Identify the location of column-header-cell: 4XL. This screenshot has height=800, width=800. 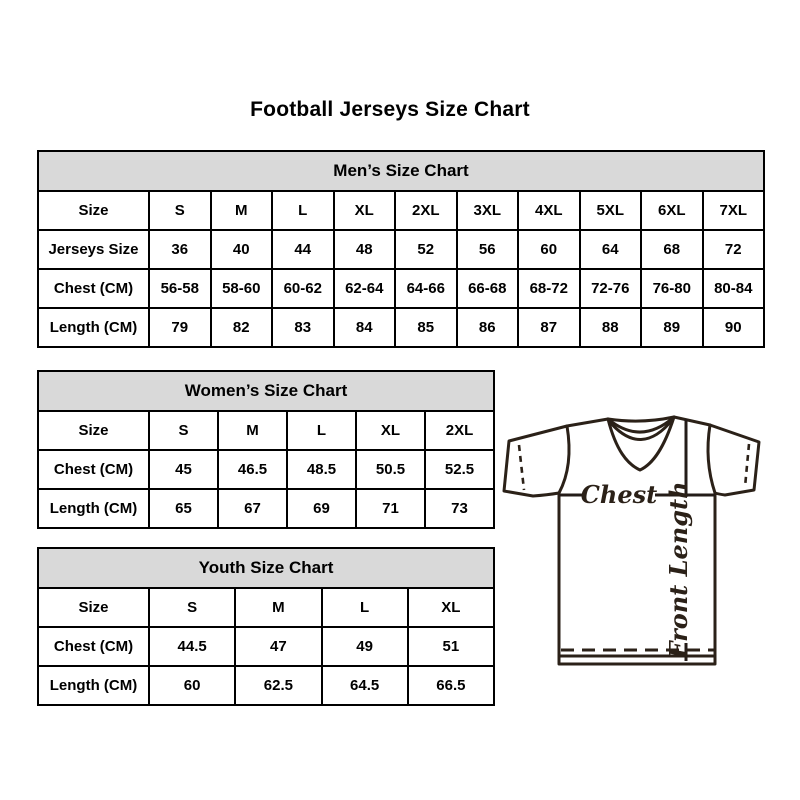
(549, 210).